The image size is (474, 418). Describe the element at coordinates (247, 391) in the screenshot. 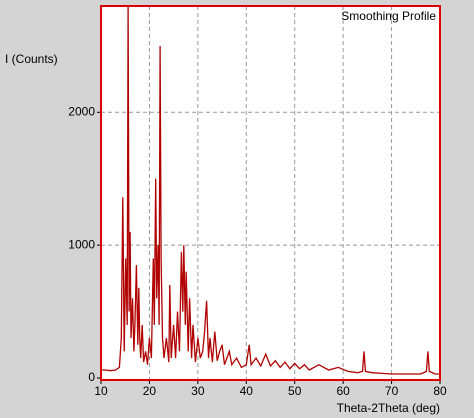

I see `x-tick-label: 40` at that location.